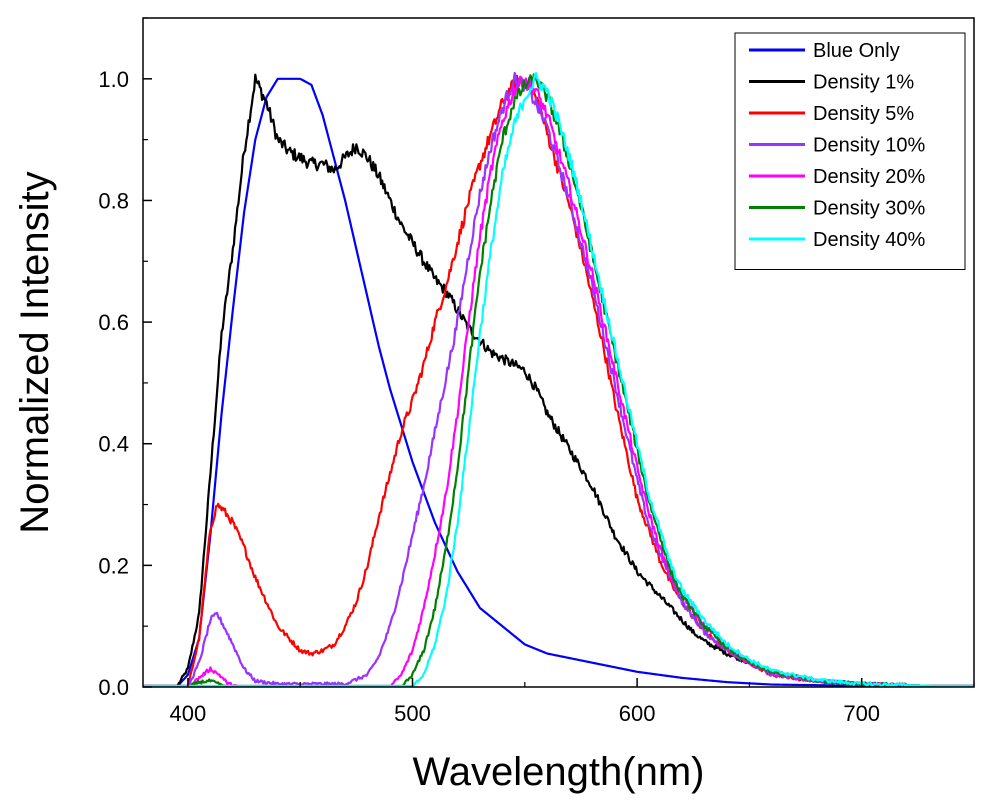  I want to click on y-tick-label: 0.2, so click(113, 565).